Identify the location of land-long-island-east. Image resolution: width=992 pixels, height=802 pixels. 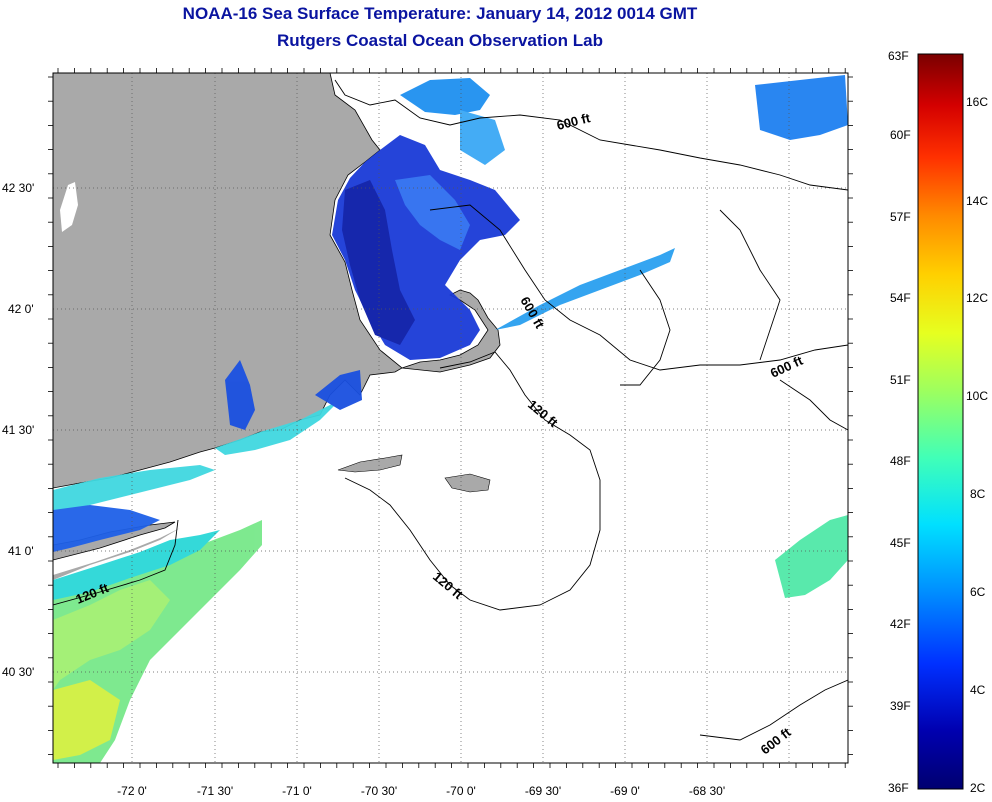
(116, 554).